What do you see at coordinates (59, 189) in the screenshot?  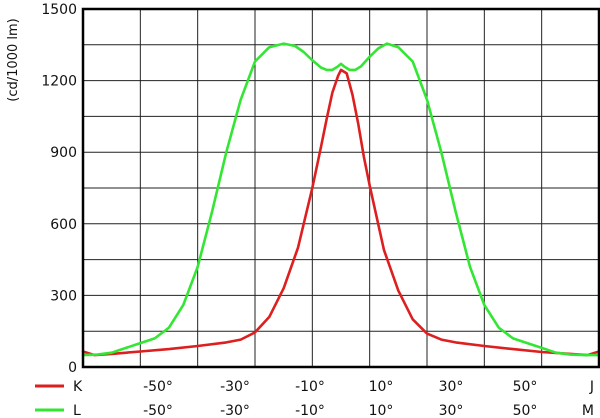 I see `y-tick-labels: 0 300 600 900 1200 1500` at bounding box center [59, 189].